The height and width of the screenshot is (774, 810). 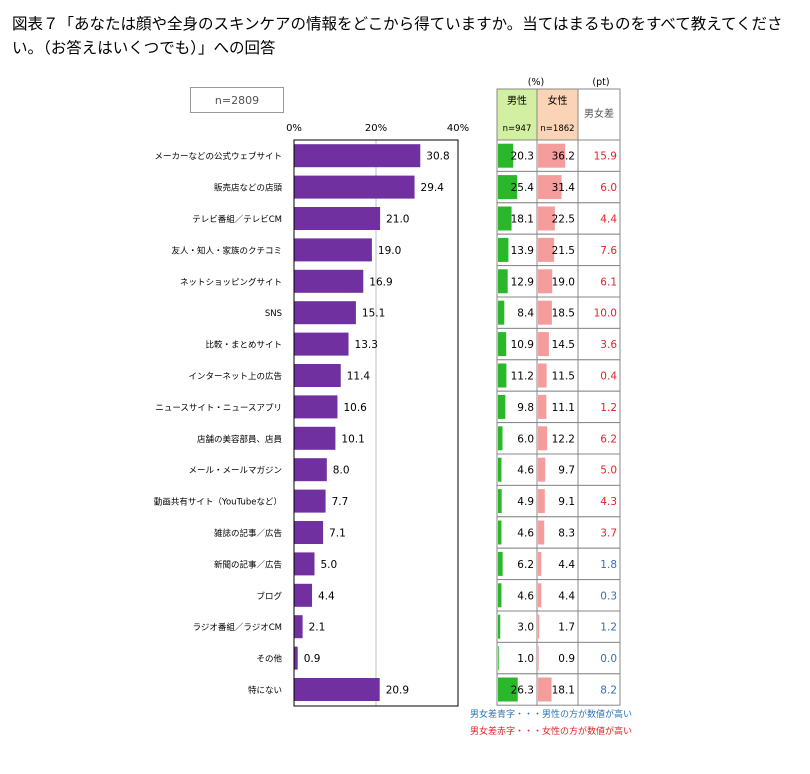 I want to click on category-label: 店舗の美容部員、店員, so click(x=240, y=439).